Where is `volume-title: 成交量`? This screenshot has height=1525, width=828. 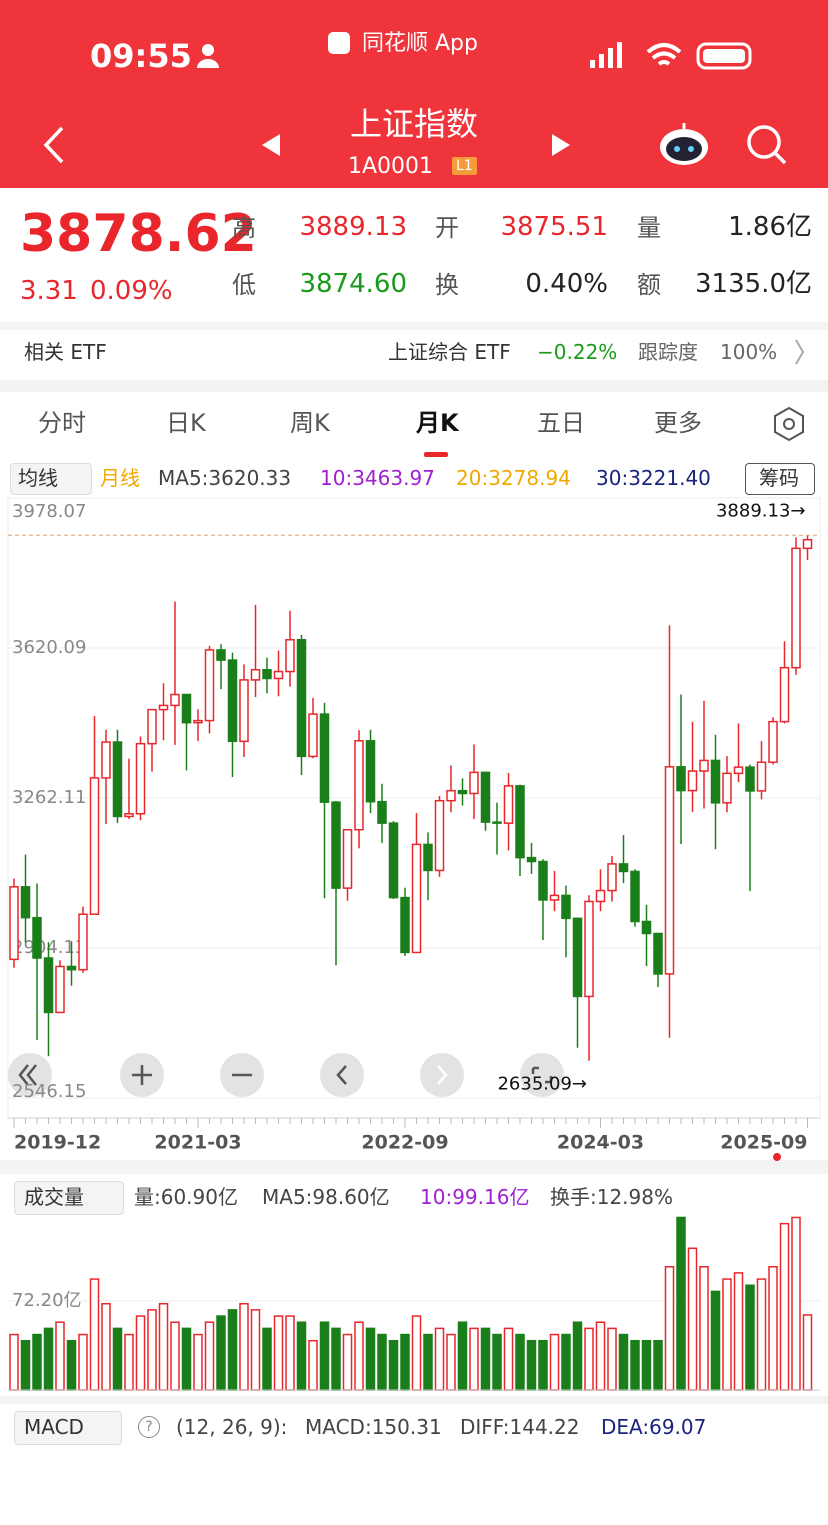 volume-title: 成交量 is located at coordinates (54, 1197).